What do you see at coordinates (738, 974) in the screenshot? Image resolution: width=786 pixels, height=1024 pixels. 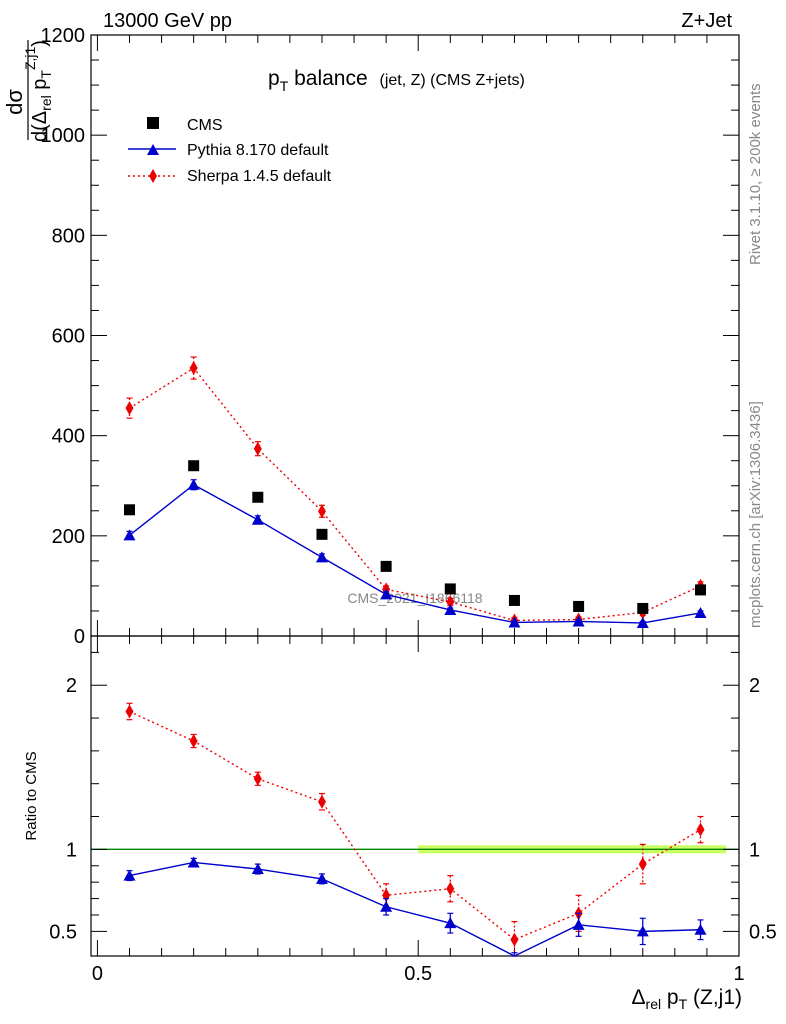 I see `ratio-xtick-label: 1` at bounding box center [738, 974].